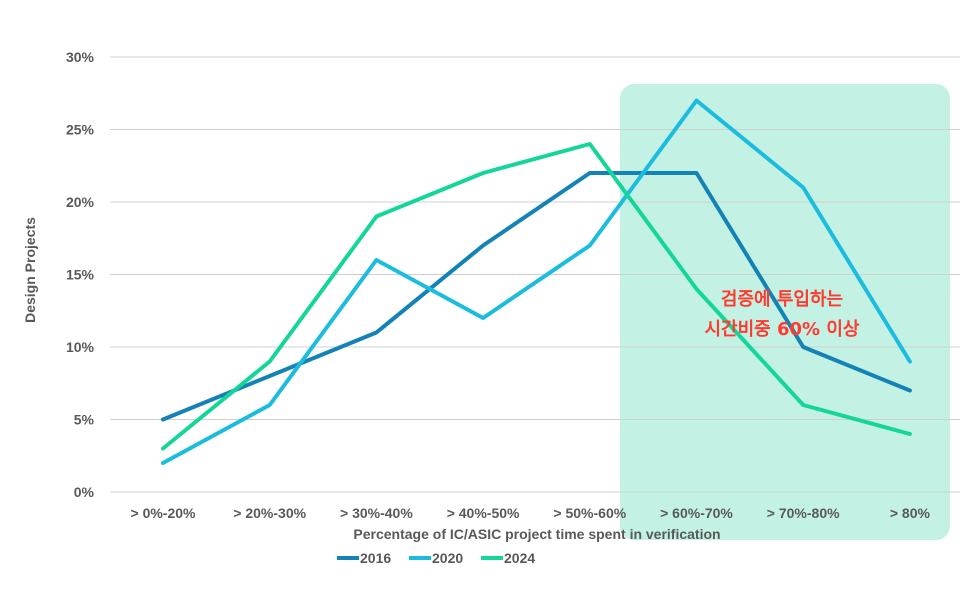 This screenshot has height=600, width=960. I want to click on x-tick-label: > 40%-50%, so click(483, 513).